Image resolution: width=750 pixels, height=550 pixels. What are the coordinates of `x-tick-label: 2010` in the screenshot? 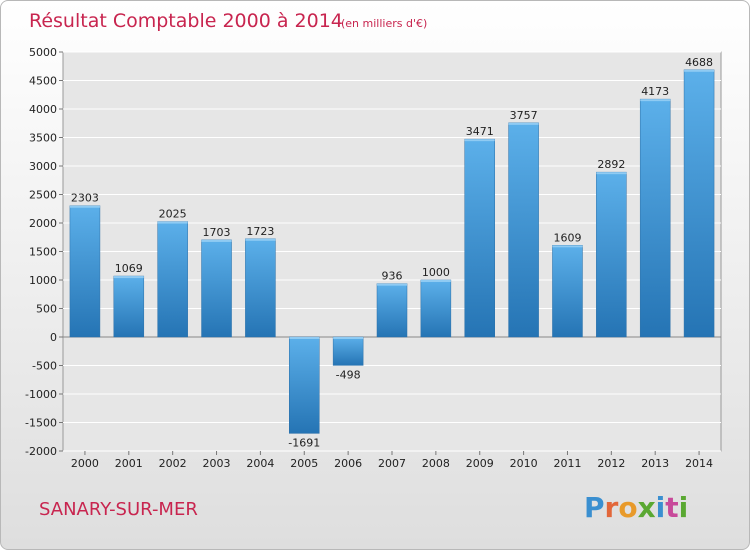 It's located at (524, 463).